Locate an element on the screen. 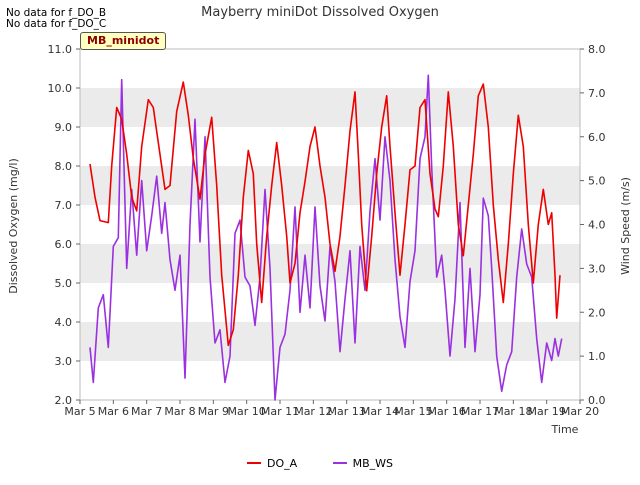  y-tick-label: 5.0 is located at coordinates (64, 283).